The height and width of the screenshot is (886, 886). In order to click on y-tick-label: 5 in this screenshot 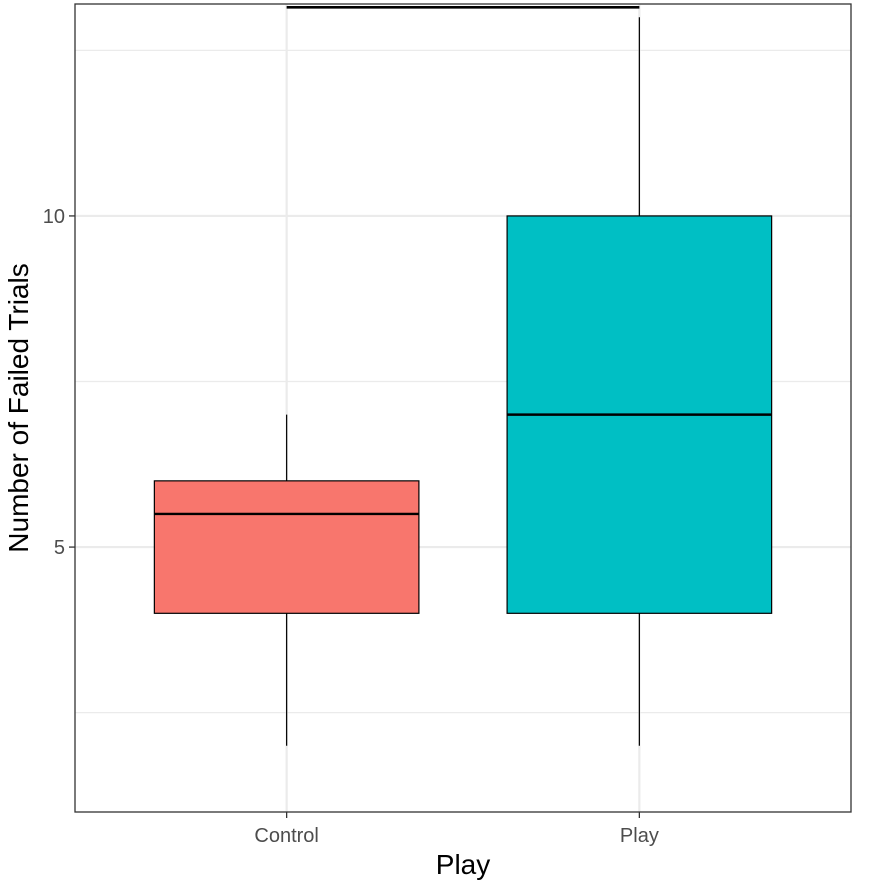, I will do `click(59, 548)`.